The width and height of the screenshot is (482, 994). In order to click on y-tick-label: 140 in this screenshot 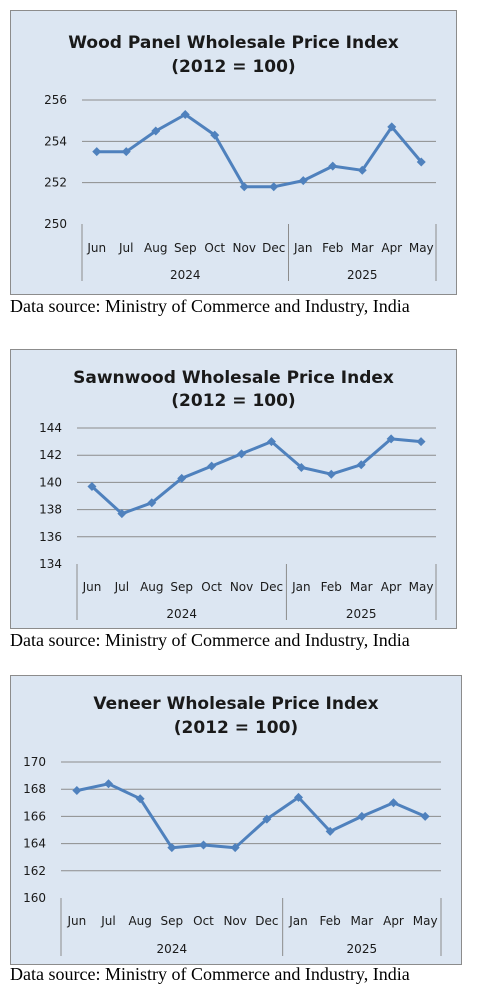, I will do `click(50, 482)`.